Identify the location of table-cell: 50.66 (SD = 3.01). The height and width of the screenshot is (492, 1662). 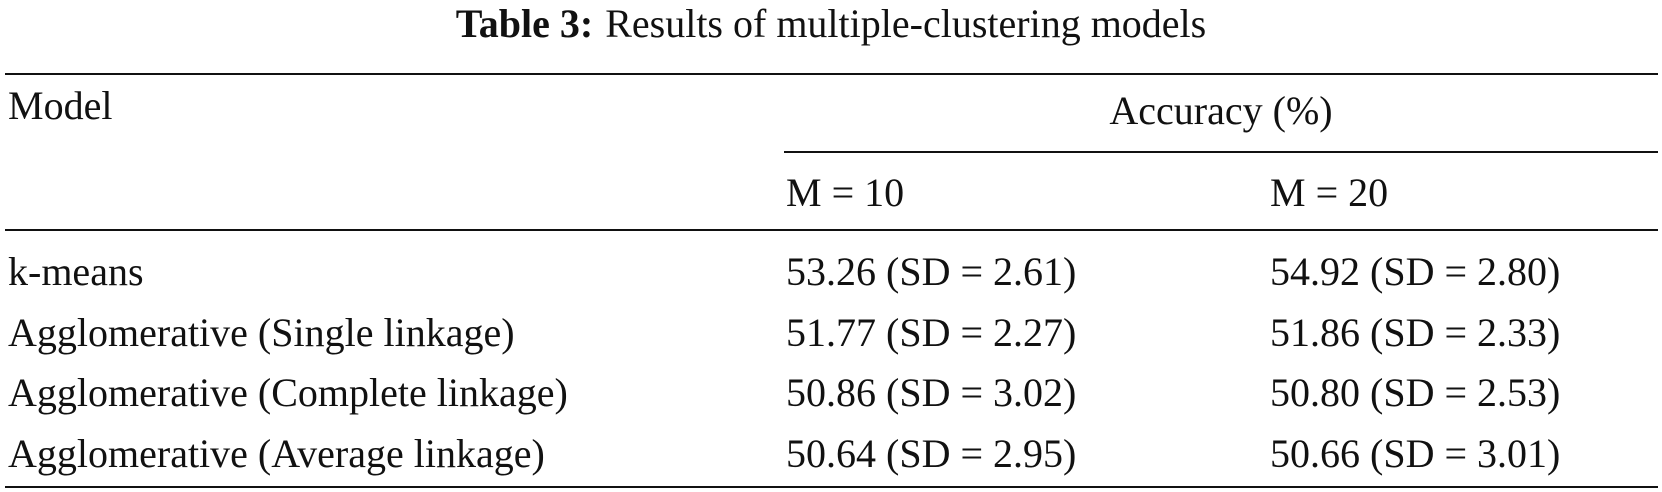
(1415, 453).